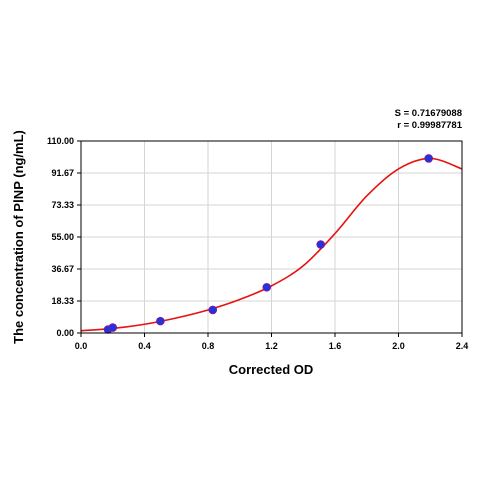 The image size is (480, 480). Describe the element at coordinates (81, 346) in the screenshot. I see `x-tick-label: 0.0` at that location.